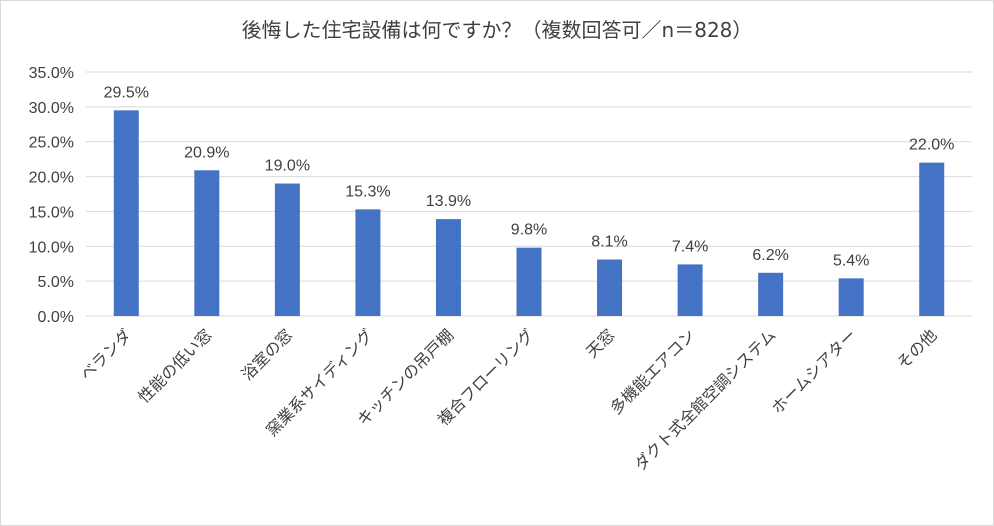 This screenshot has width=994, height=526. Describe the element at coordinates (206, 152) in the screenshot. I see `data-label: 20.9%` at that location.